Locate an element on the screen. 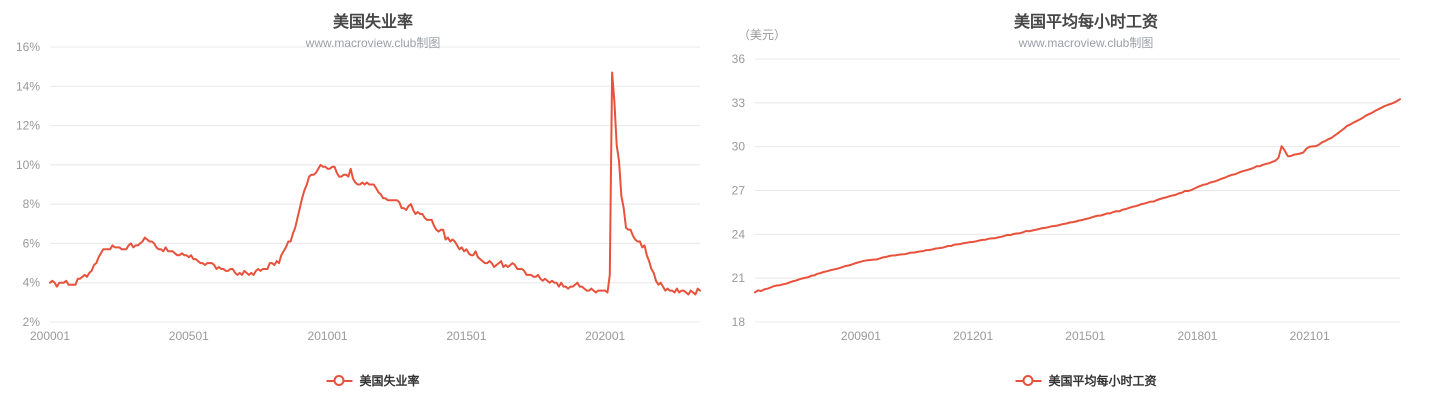 The height and width of the screenshot is (404, 1448). legend-item-unemployment-rate: 美国失业率 is located at coordinates (373, 380).